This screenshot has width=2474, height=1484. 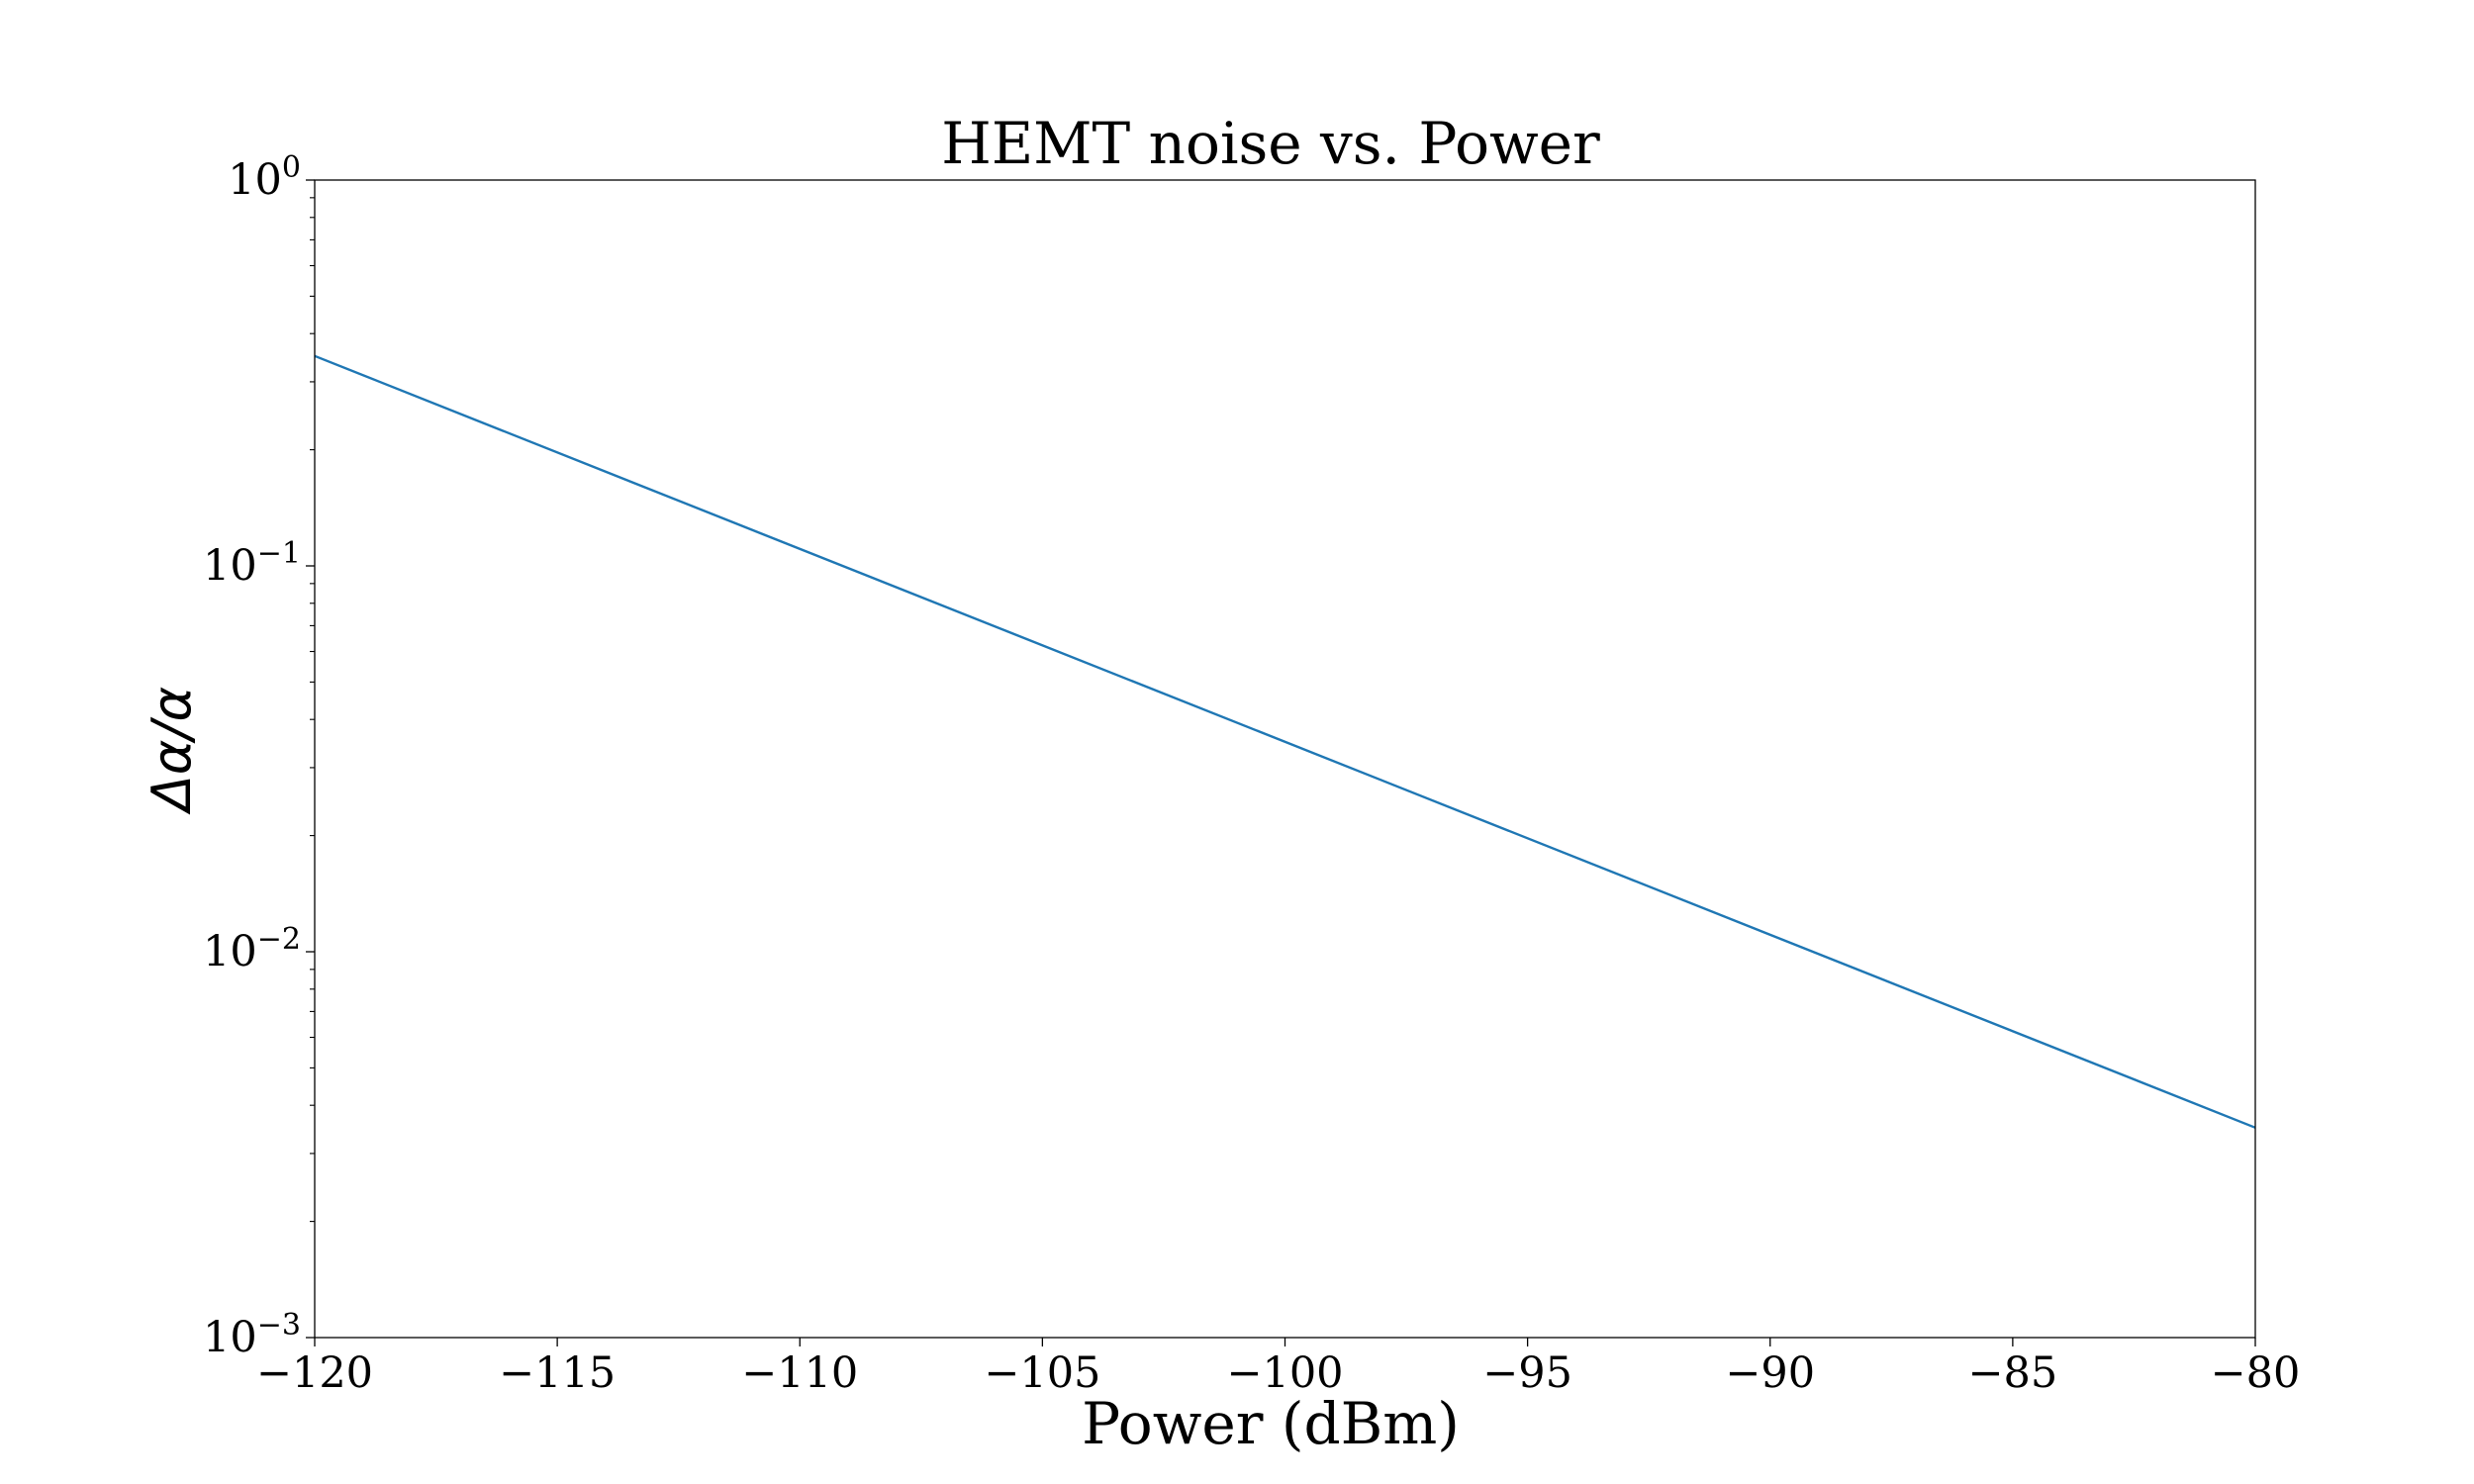 What do you see at coordinates (172, 751) in the screenshot?
I see `y-axis-label: Δα/α` at bounding box center [172, 751].